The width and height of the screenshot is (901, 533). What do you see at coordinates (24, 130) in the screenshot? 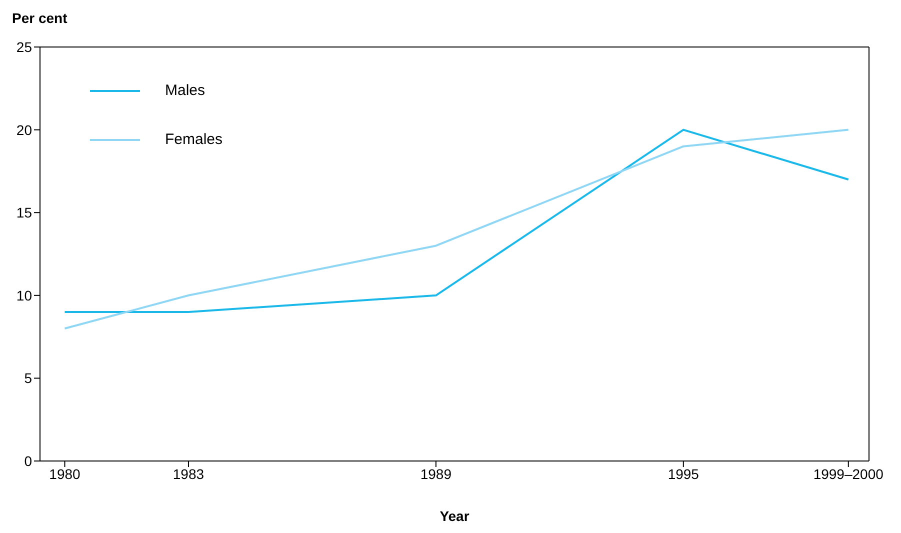
I see `y-tick-label: 20` at bounding box center [24, 130].